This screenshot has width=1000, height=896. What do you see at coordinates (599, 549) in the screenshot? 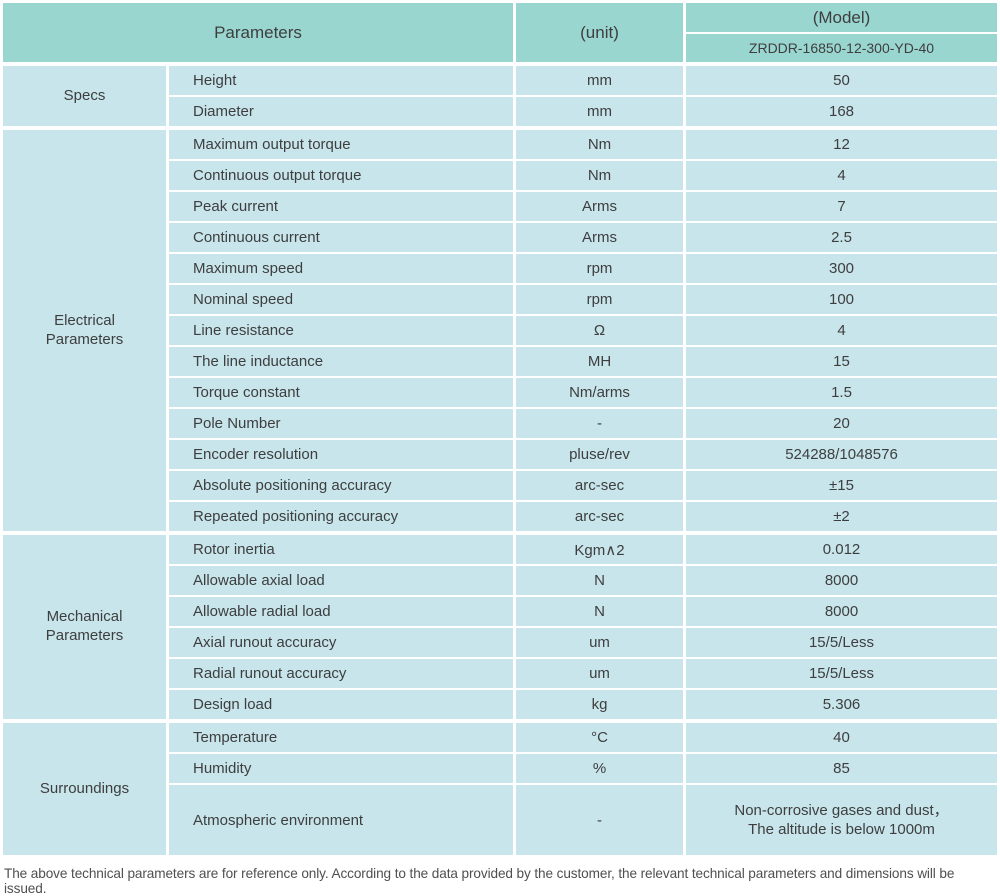
I see `unit-cell: Kgm∧2` at bounding box center [599, 549].